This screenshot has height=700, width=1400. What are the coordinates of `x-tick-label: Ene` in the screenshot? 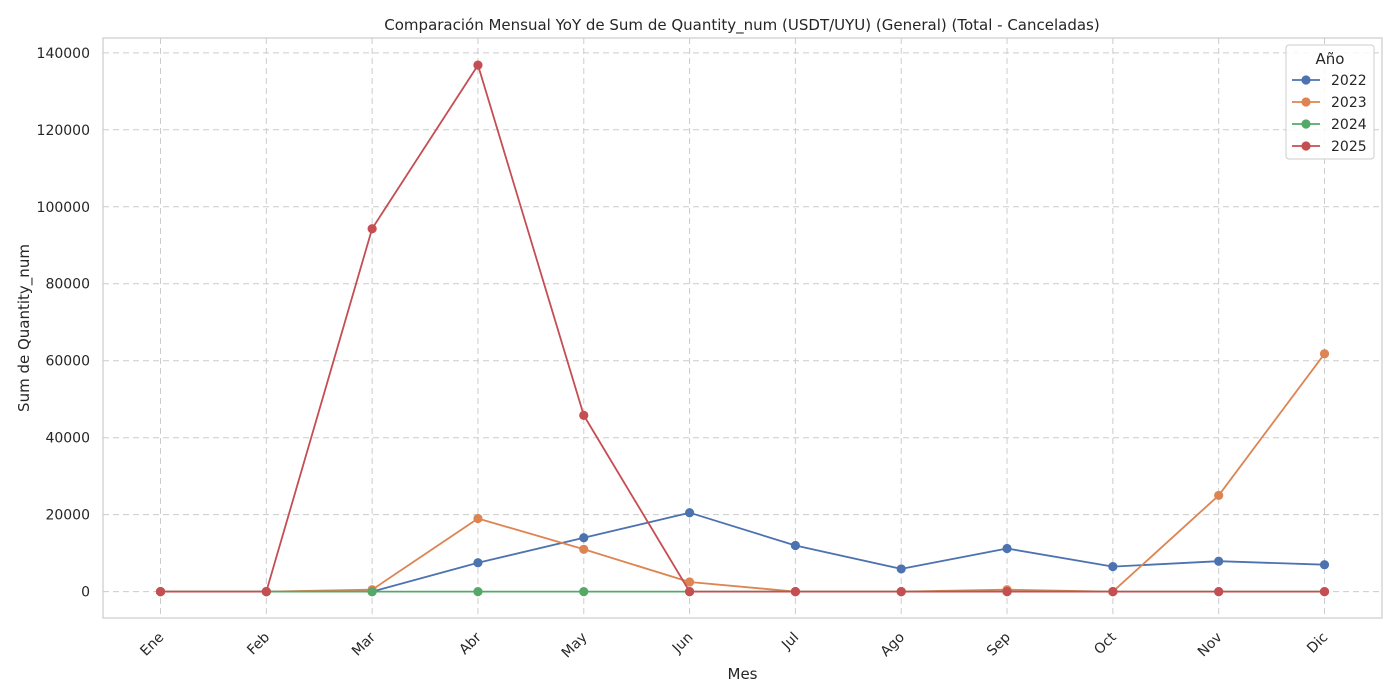 It's located at (152, 645).